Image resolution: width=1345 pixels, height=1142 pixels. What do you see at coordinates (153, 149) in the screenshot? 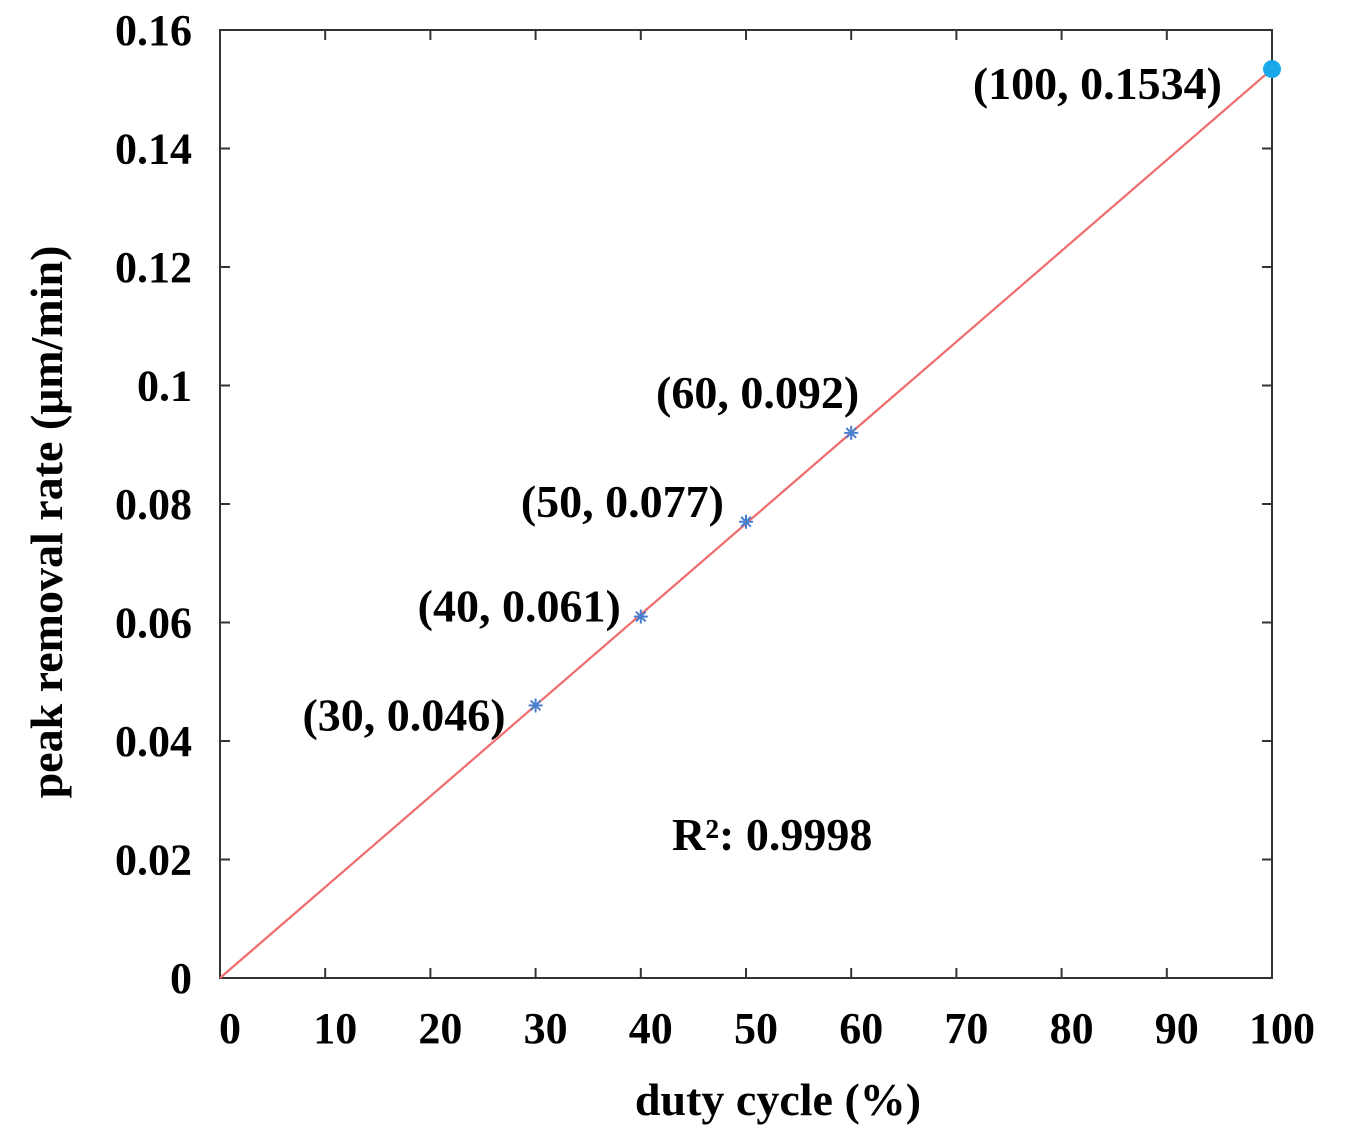
I see `y-tick-label: 0.14` at bounding box center [153, 149].